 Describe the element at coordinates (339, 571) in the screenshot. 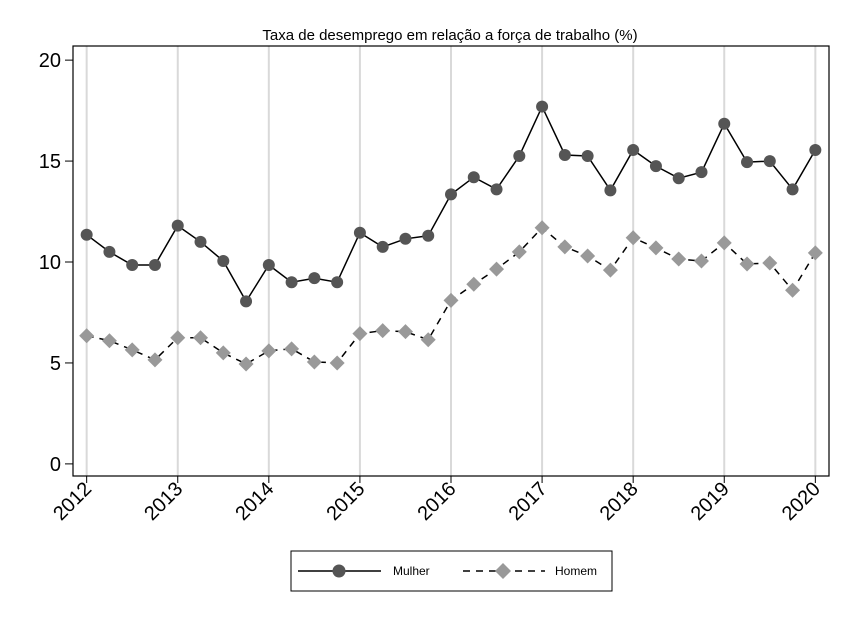

I see `legend-mulher-marker` at that location.